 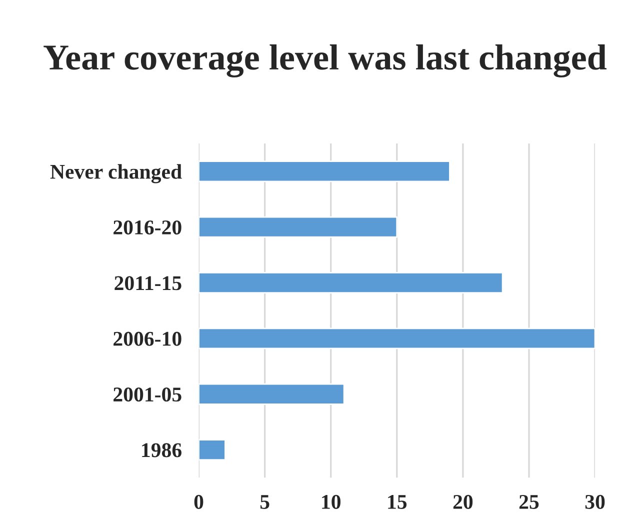 I want to click on y-tick-label: 1986, so click(x=162, y=450).